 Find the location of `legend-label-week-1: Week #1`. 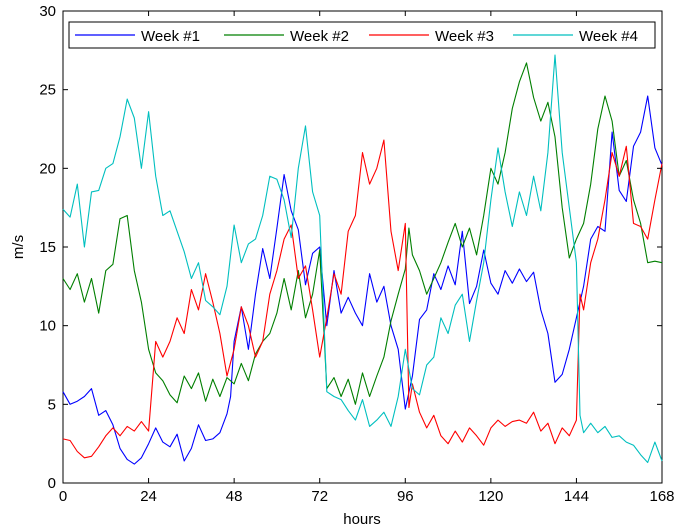

legend-label-week-1: Week #1 is located at coordinates (170, 36).